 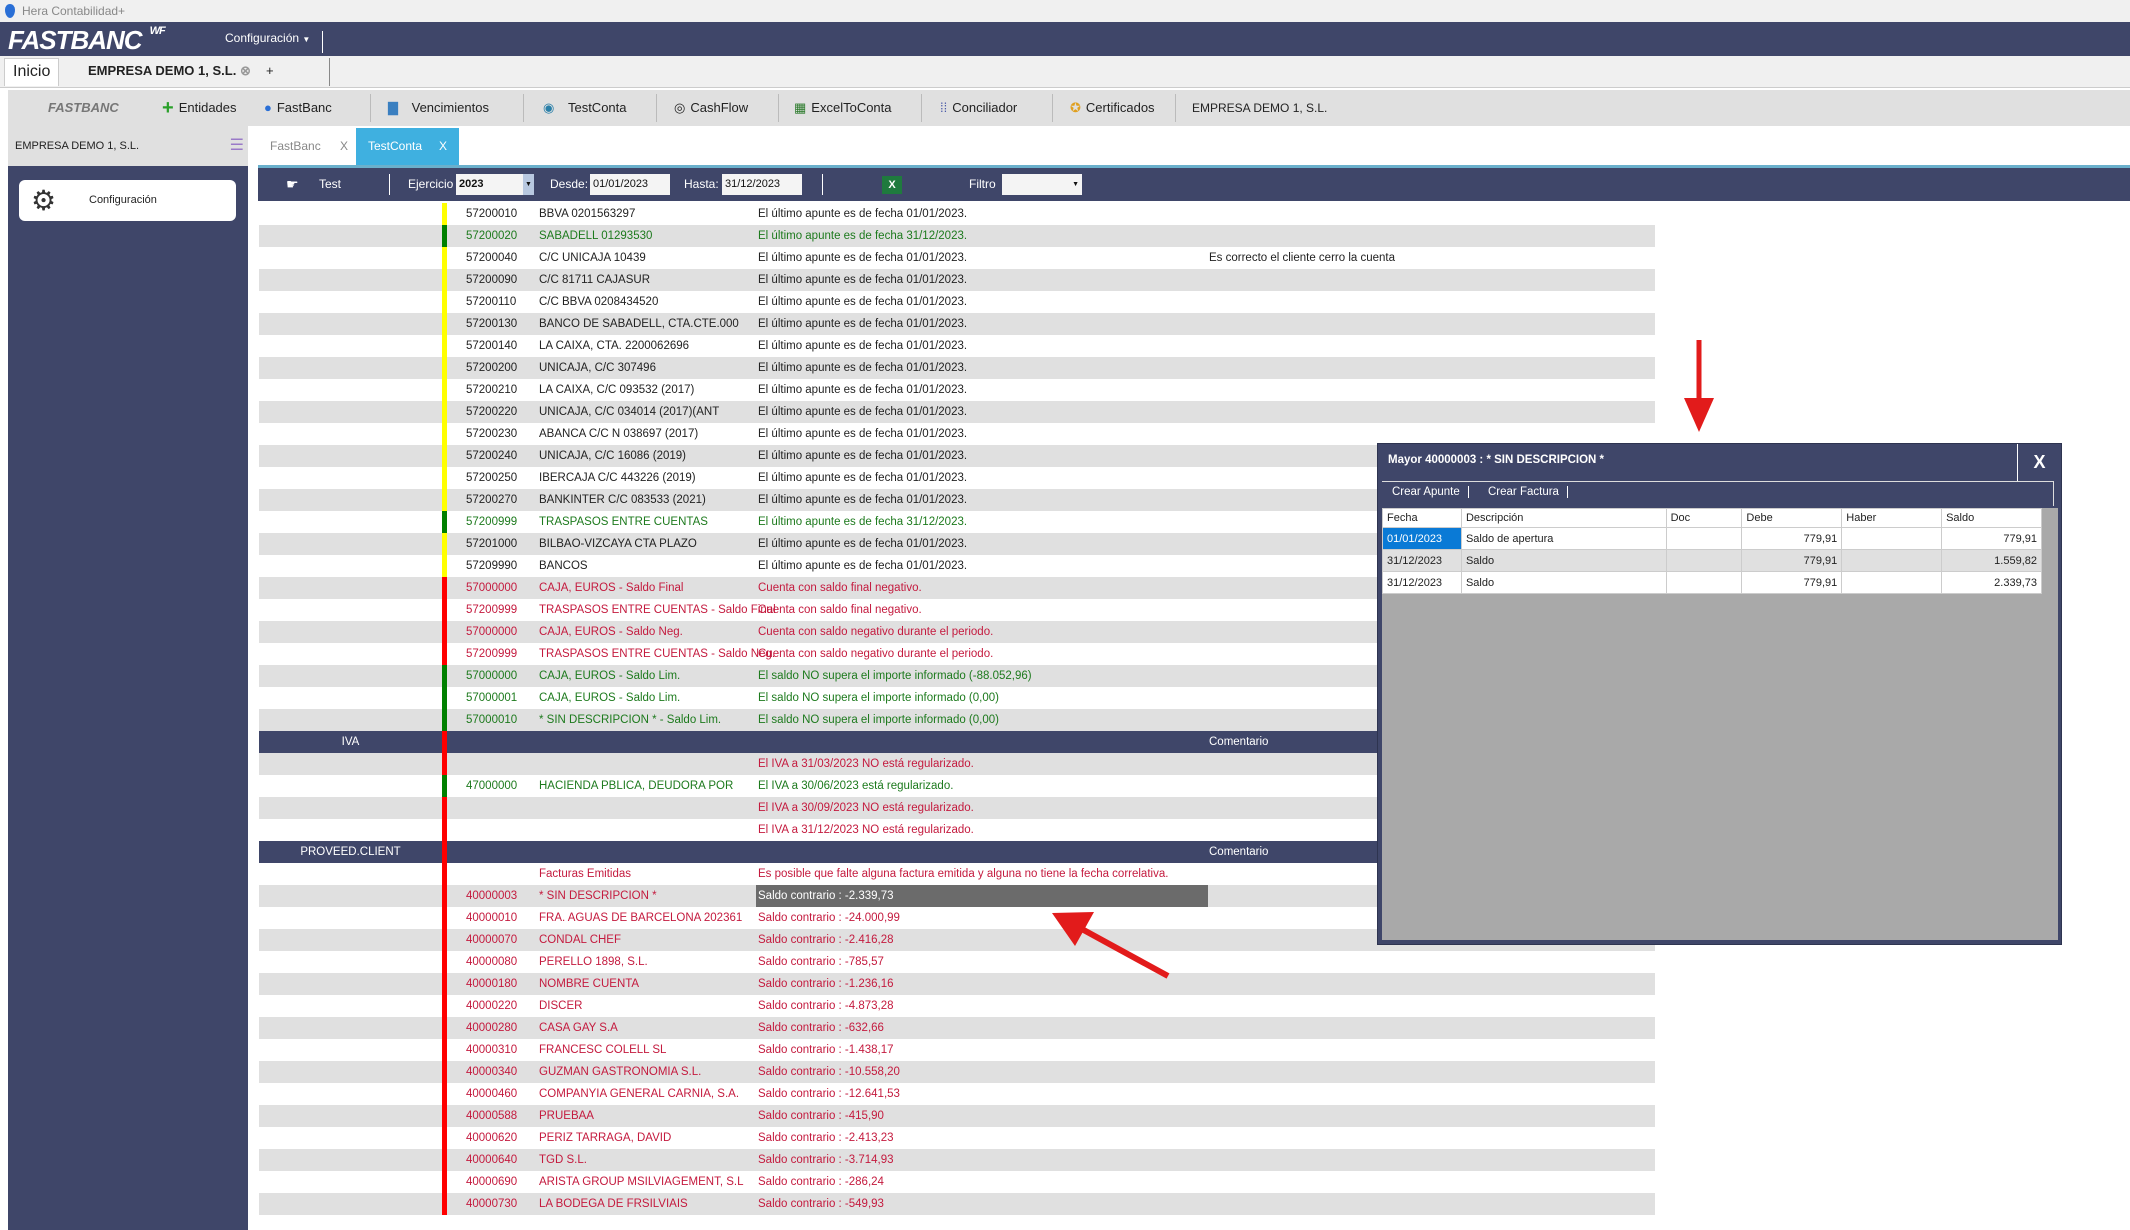 What do you see at coordinates (1112, 108) in the screenshot?
I see `toolbar-certificados: ✪ Certificados` at bounding box center [1112, 108].